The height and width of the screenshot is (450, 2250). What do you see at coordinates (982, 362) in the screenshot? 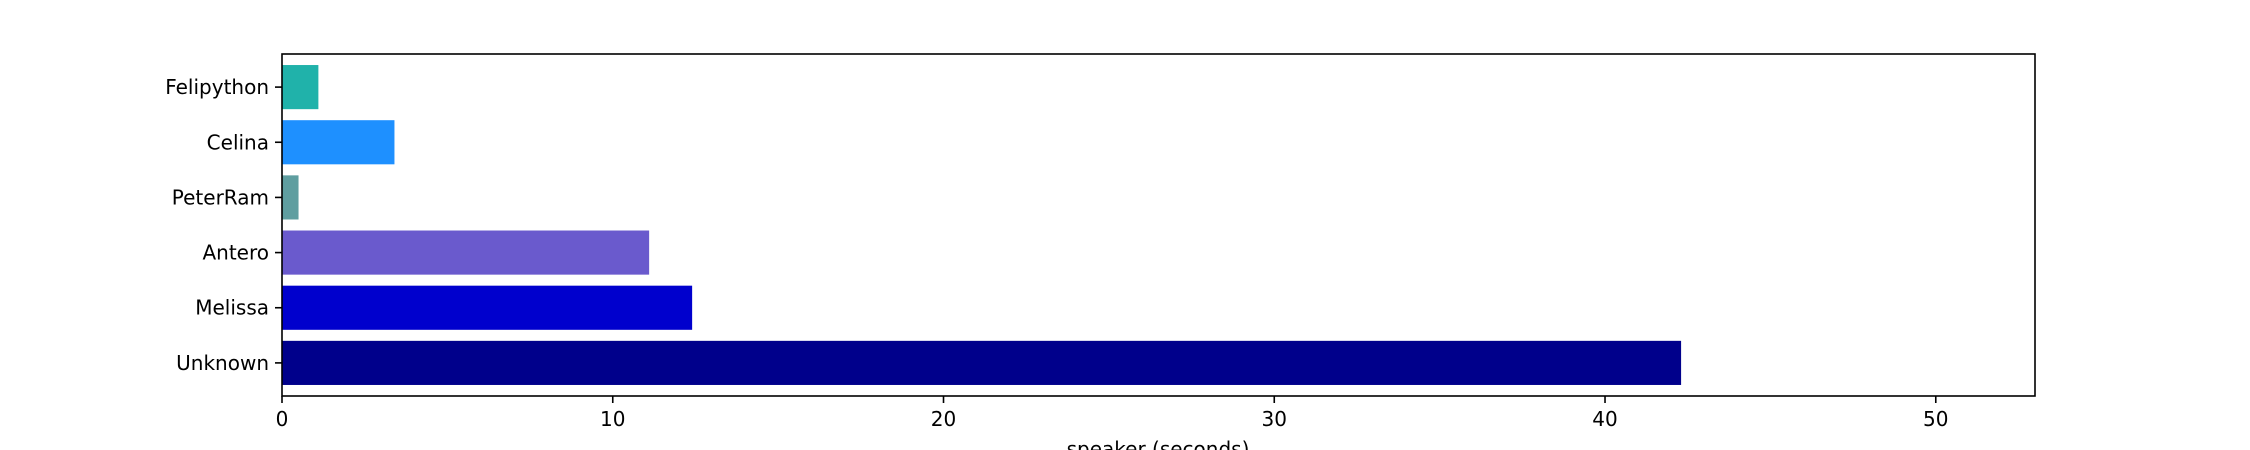
I see `bar-unknown` at bounding box center [982, 362].